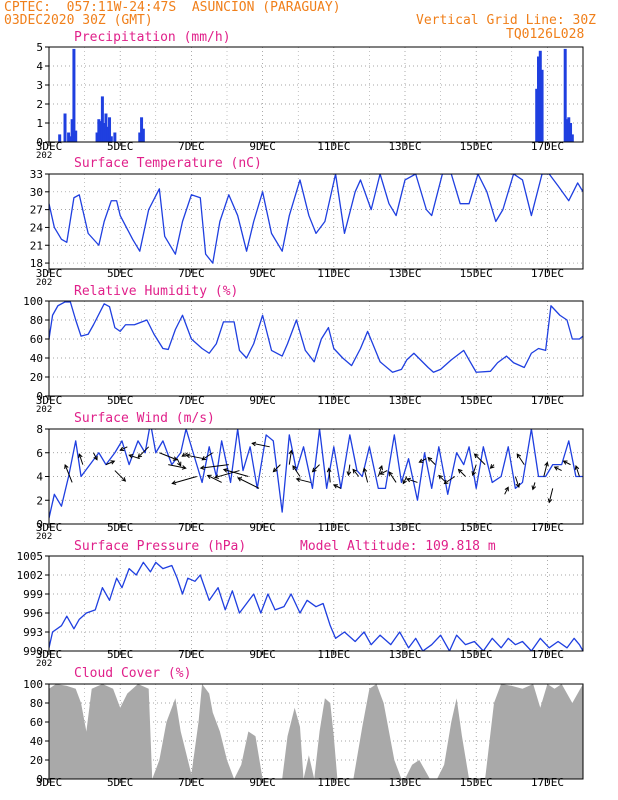 The height and width of the screenshot is (800, 618). What do you see at coordinates (36, 174) in the screenshot?
I see `y-tick-label: 33` at bounding box center [36, 174].